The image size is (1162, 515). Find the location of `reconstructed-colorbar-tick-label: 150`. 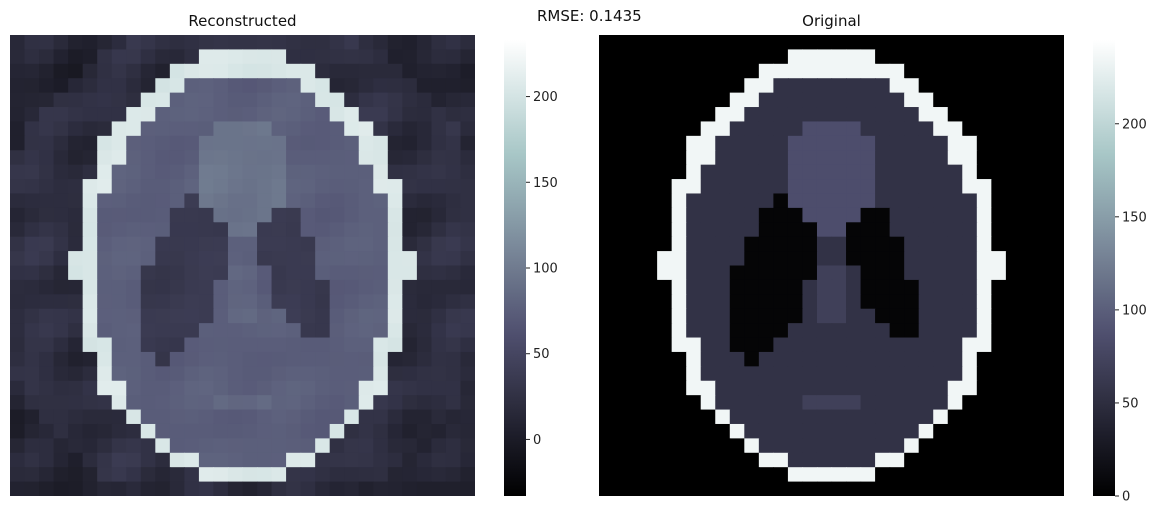

reconstructed-colorbar-tick-label: 150 is located at coordinates (545, 183).